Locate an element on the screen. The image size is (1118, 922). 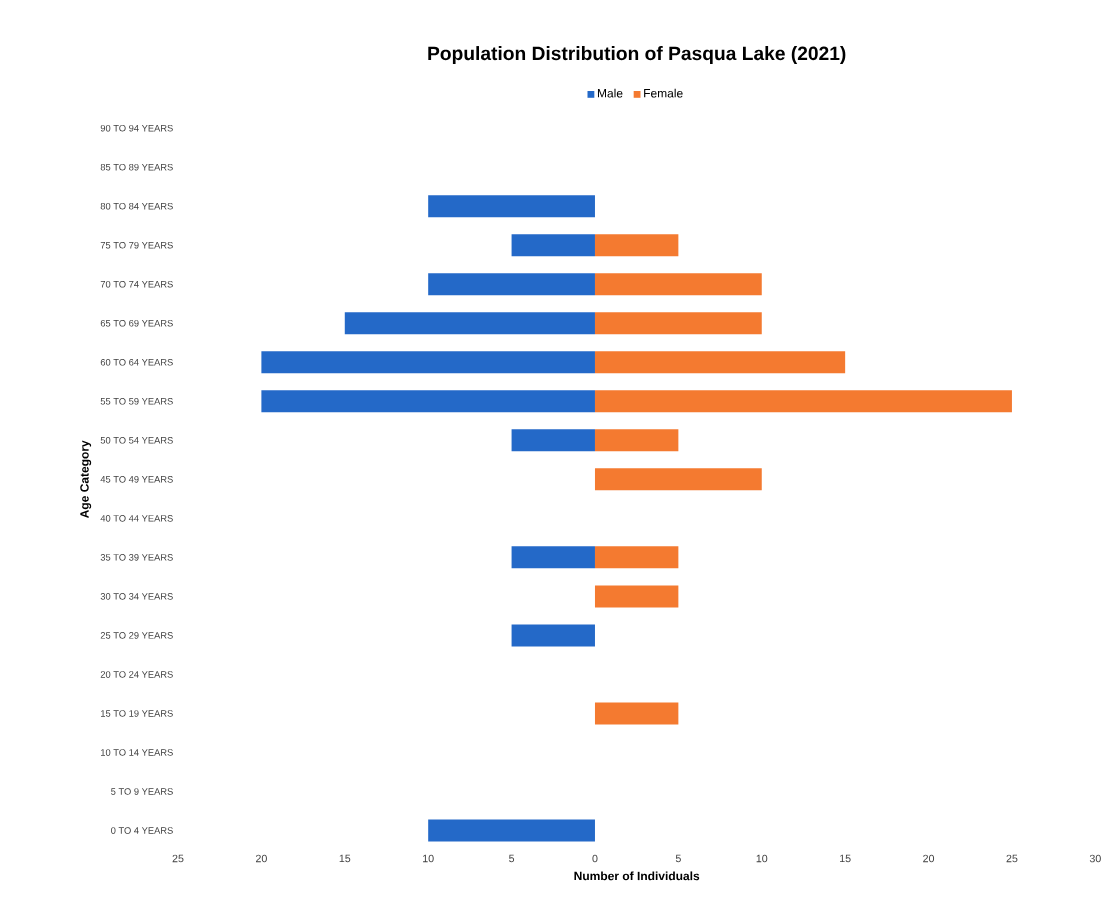
y-tick-label: 50 TO 54 YEARS is located at coordinates (136, 440).